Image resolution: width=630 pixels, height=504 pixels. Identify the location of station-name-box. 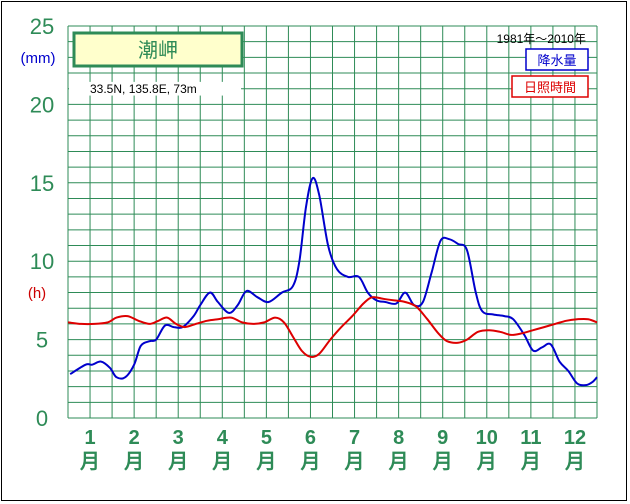
(158, 49).